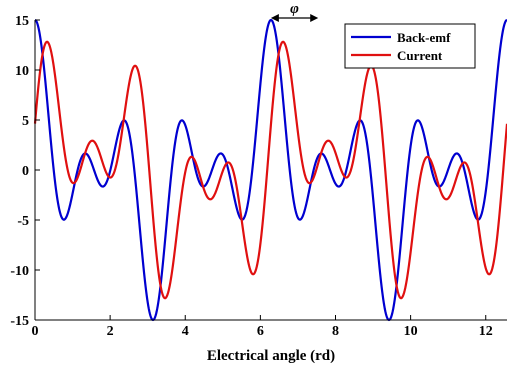 The image size is (507, 373). What do you see at coordinates (185, 331) in the screenshot?
I see `x-tick-label: 4` at bounding box center [185, 331].